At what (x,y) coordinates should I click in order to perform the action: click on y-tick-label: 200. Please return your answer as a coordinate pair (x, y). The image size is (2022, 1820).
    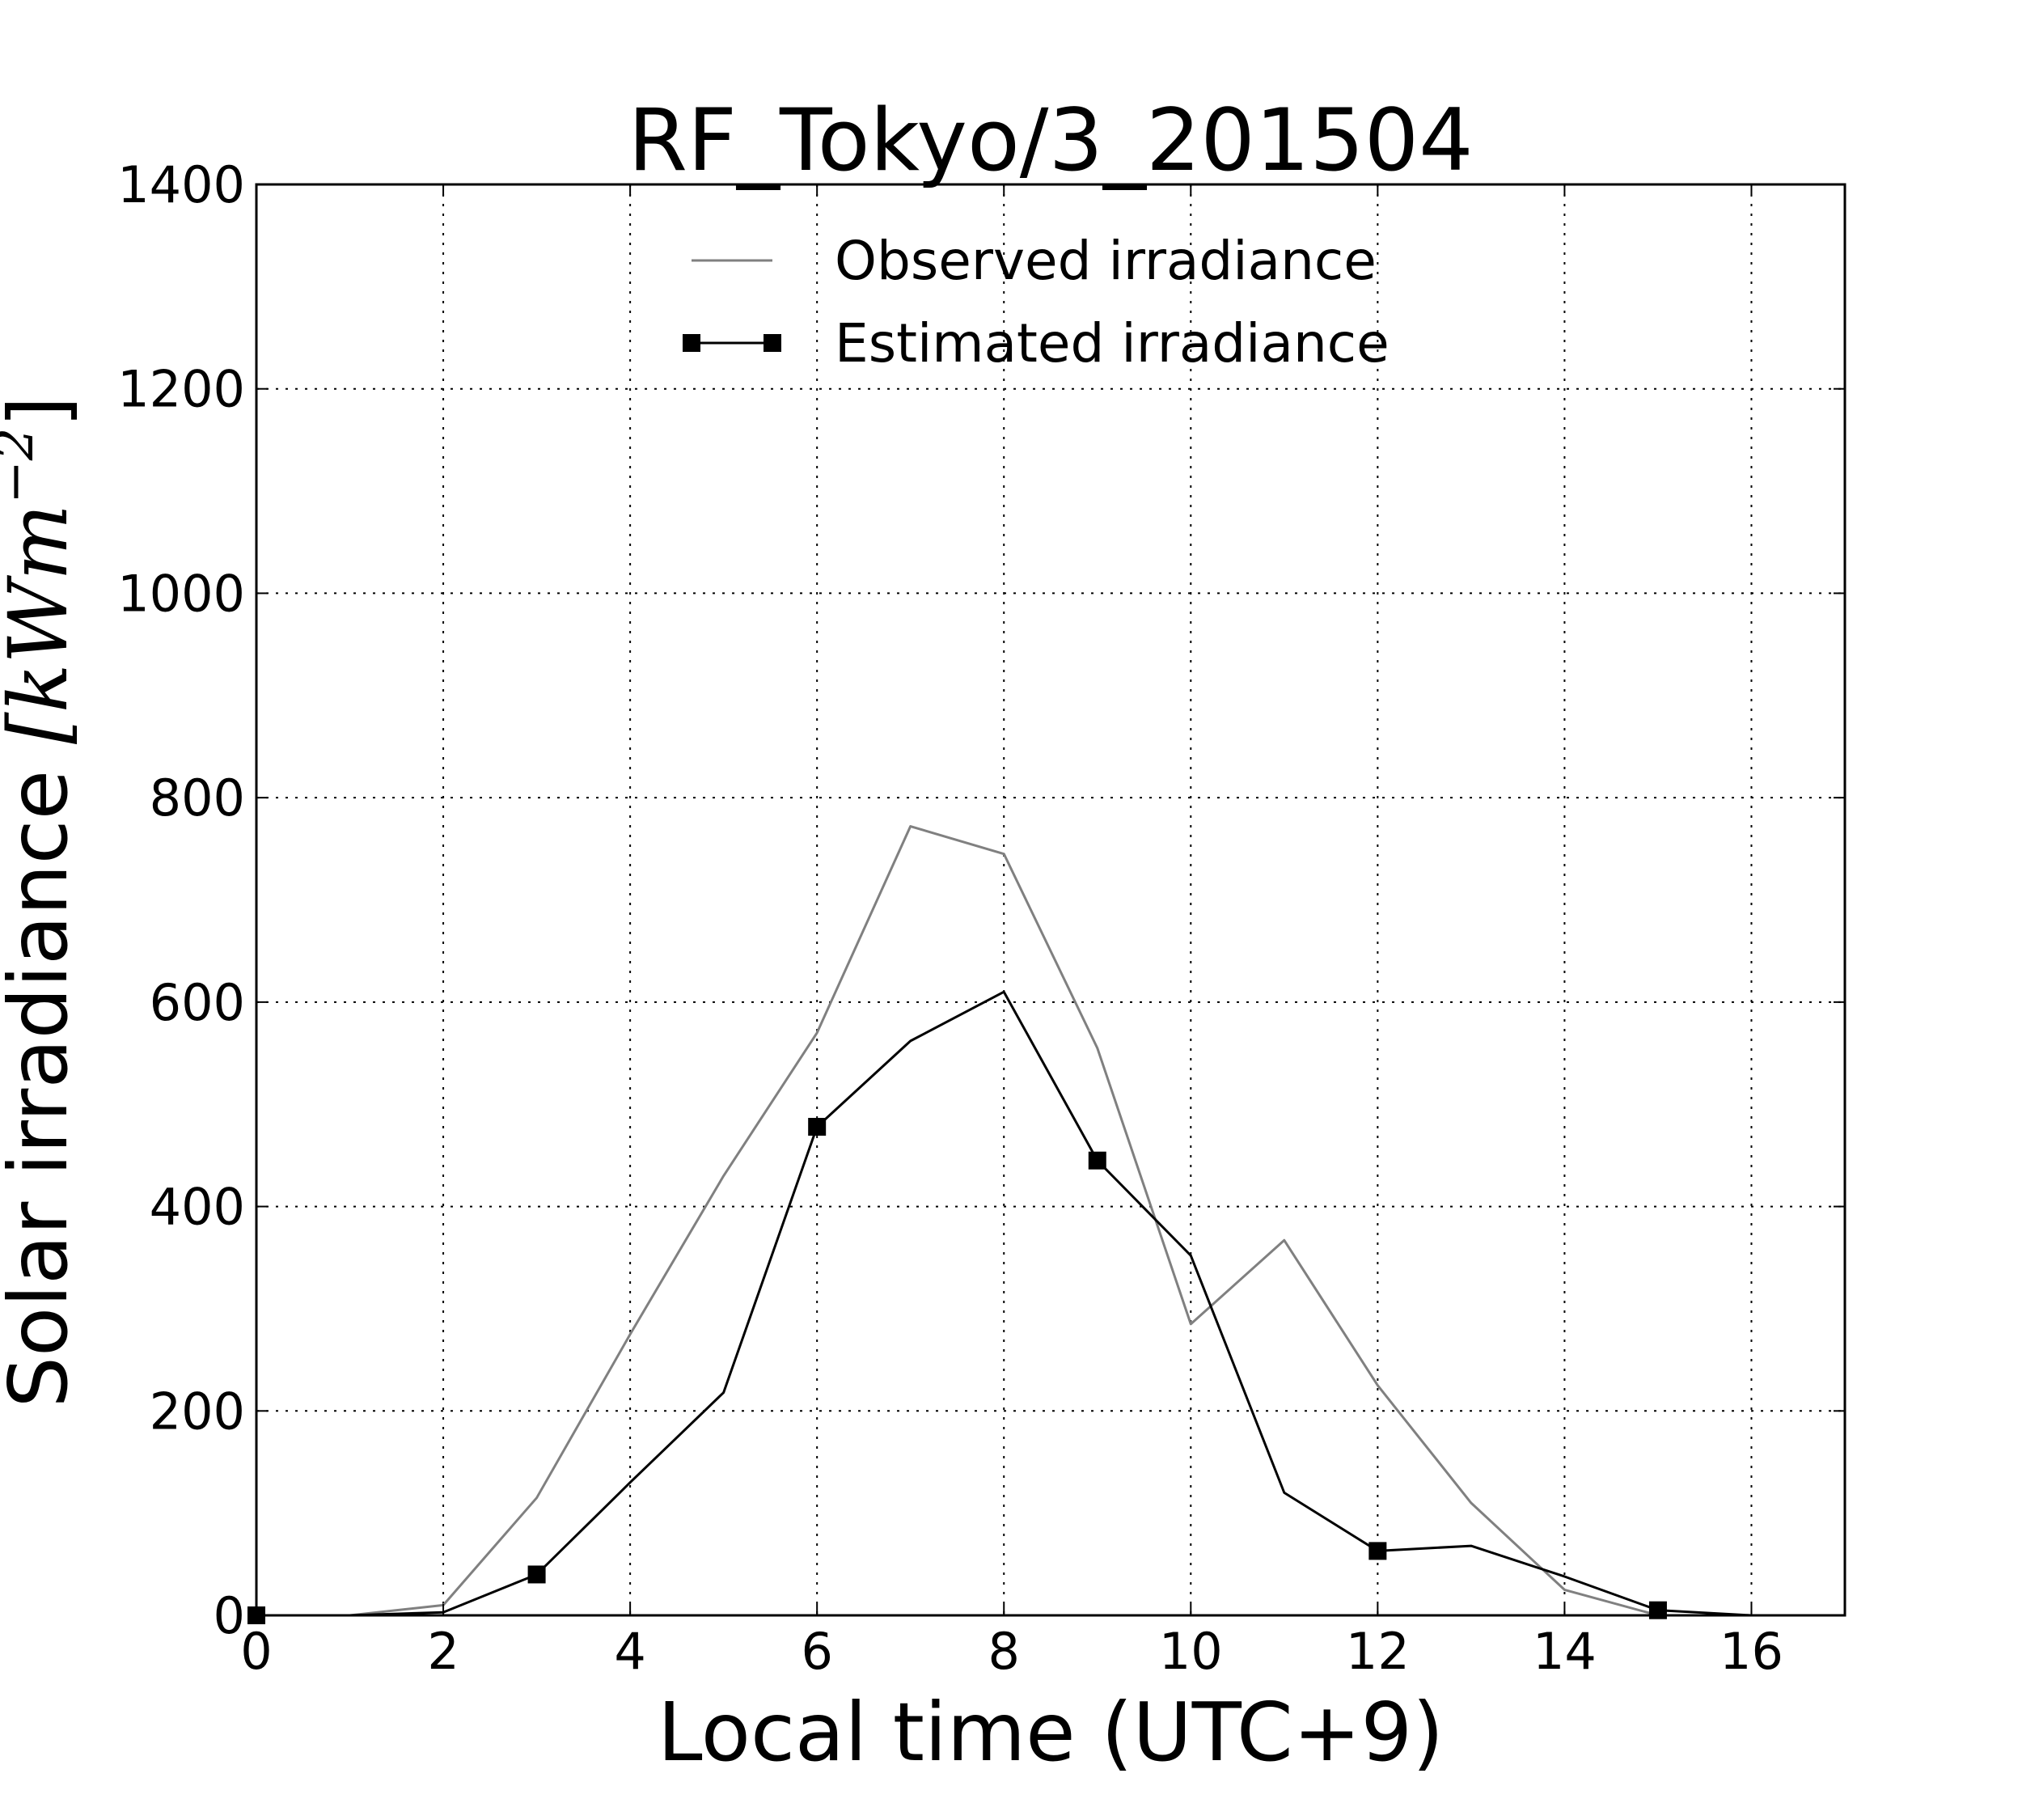
    Looking at the image, I should click on (197, 1411).